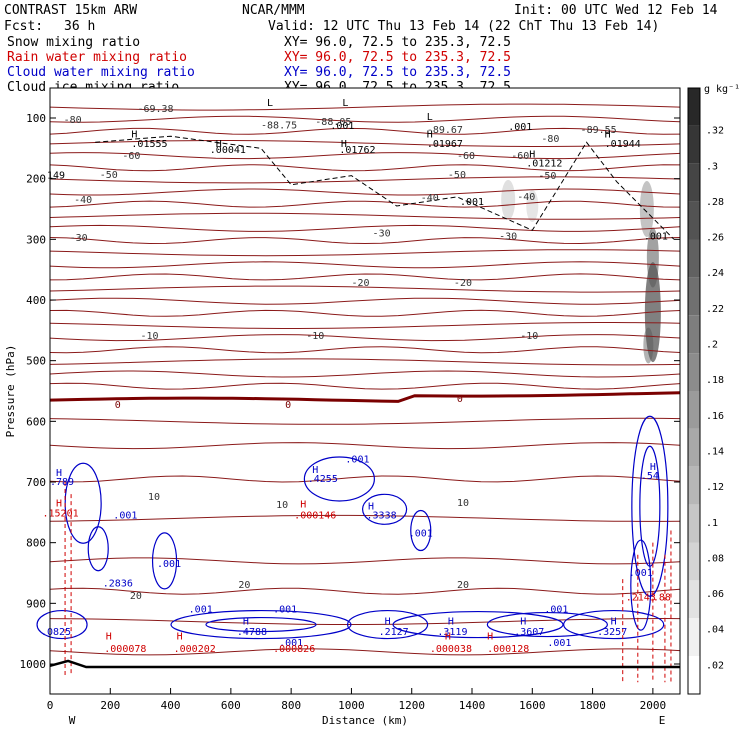  Describe the element at coordinates (36, 482) in the screenshot. I see `y-tick-label: 700` at that location.